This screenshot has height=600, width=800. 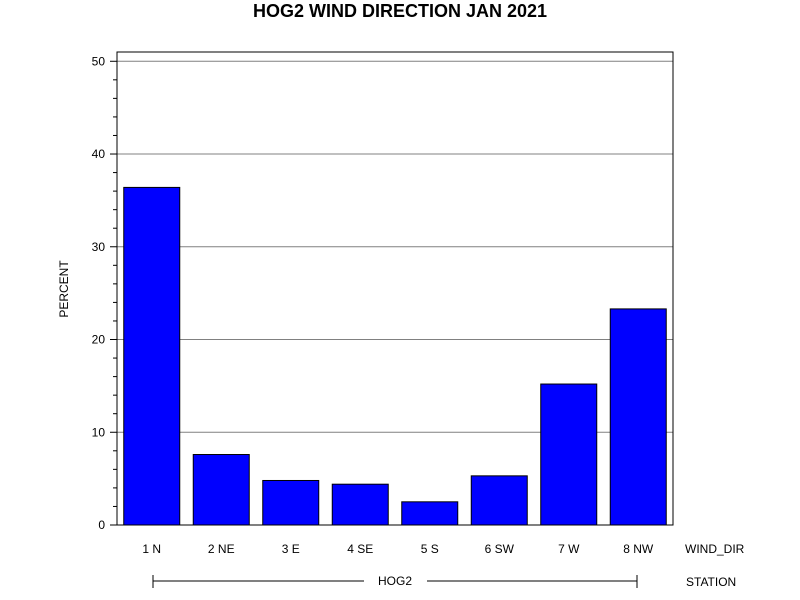 What do you see at coordinates (99, 247) in the screenshot?
I see `y-tick-label-3: 30` at bounding box center [99, 247].